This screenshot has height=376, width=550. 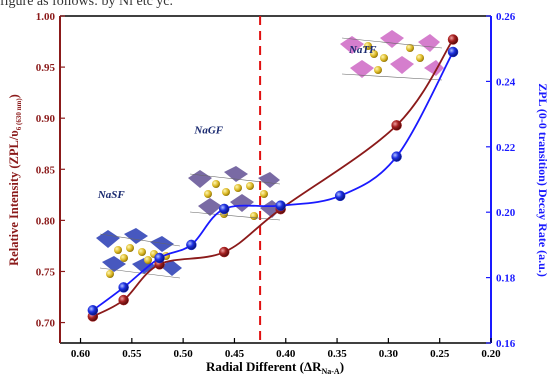 I want to click on y-right-tick-label: 0.18, so click(x=506, y=279).